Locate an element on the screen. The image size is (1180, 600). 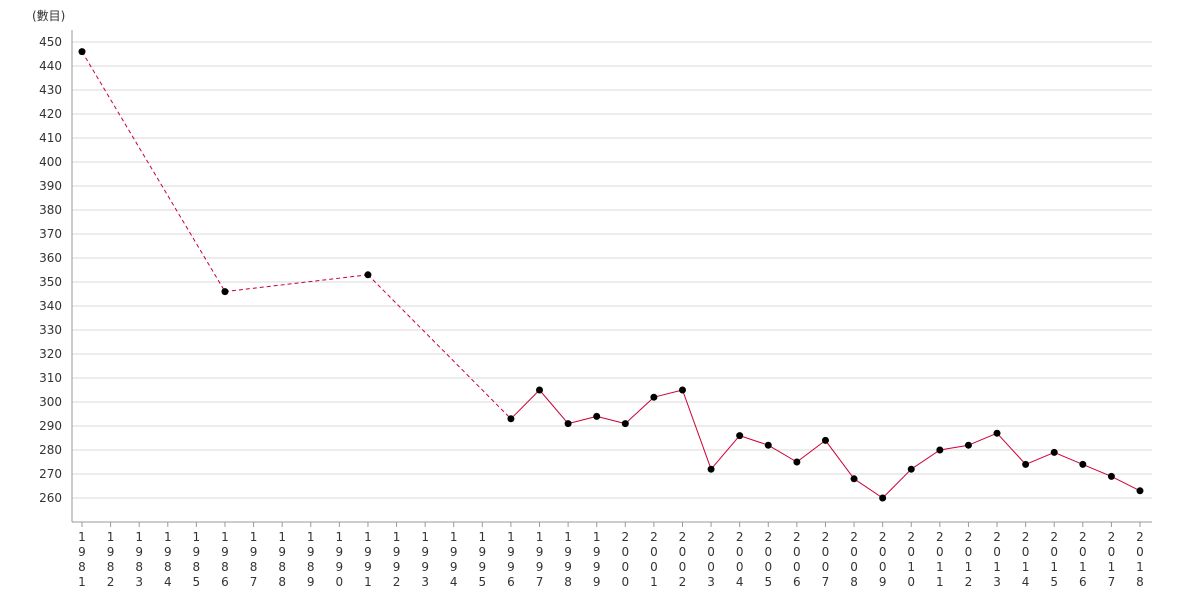
y-tick-label: 420 is located at coordinates (50, 114).